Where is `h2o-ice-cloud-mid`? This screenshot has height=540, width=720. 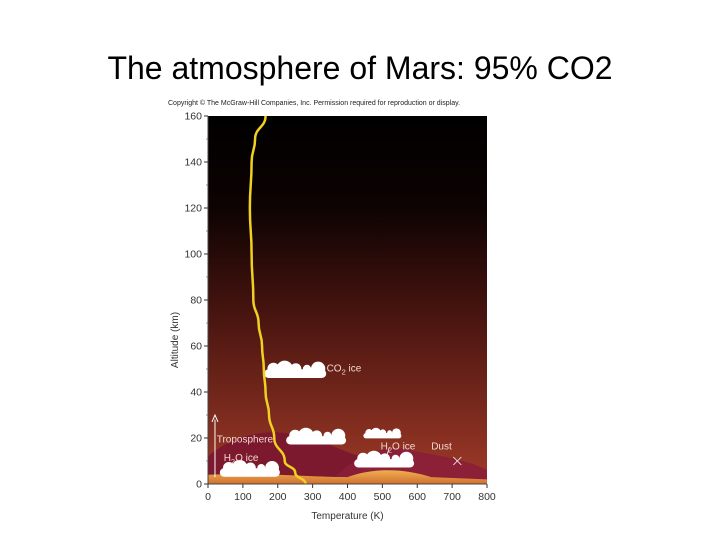
h2o-ice-cloud-mid is located at coordinates (316, 436).